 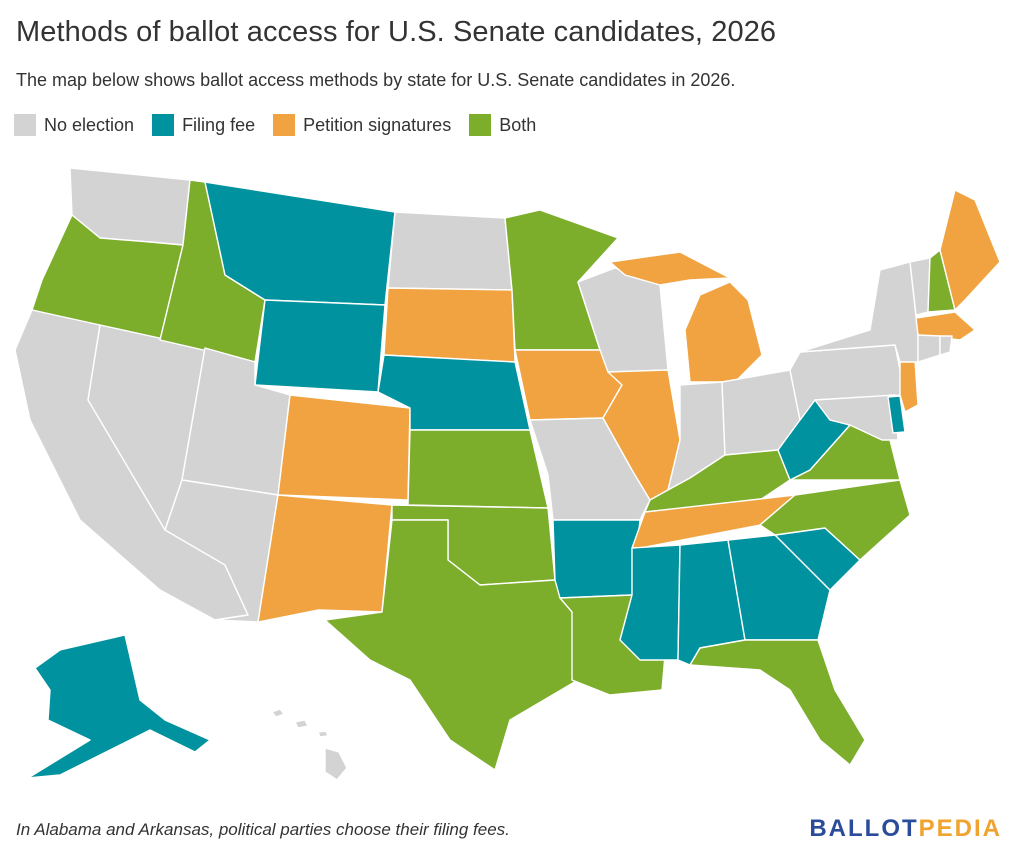 What do you see at coordinates (670, 268) in the screenshot?
I see `state-MI-UP` at bounding box center [670, 268].